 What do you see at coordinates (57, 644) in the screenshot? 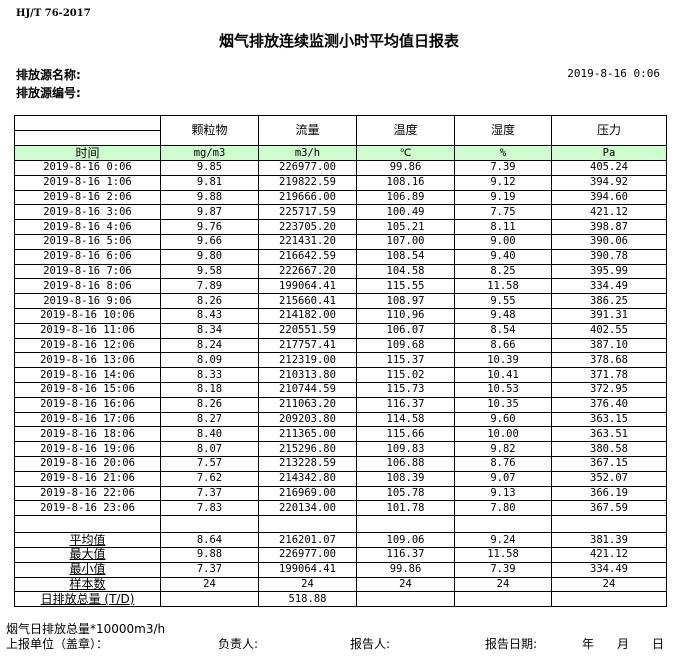
I see `reporting-unit-label: 上报单位（盖章）：` at bounding box center [57, 644].